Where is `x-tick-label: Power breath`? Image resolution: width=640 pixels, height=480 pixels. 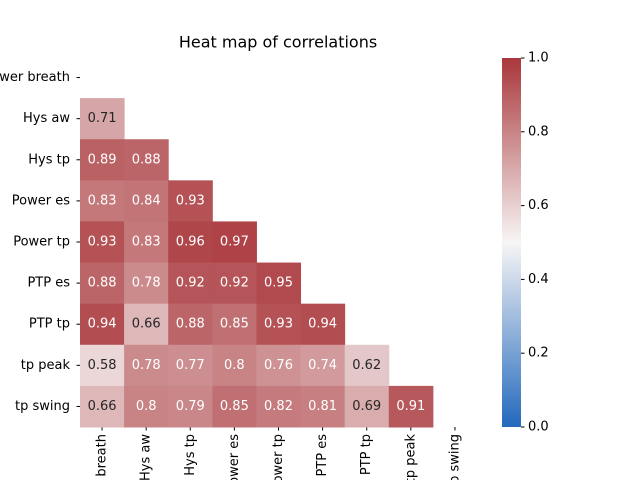
x-tick-label: Power breath is located at coordinates (102, 457).